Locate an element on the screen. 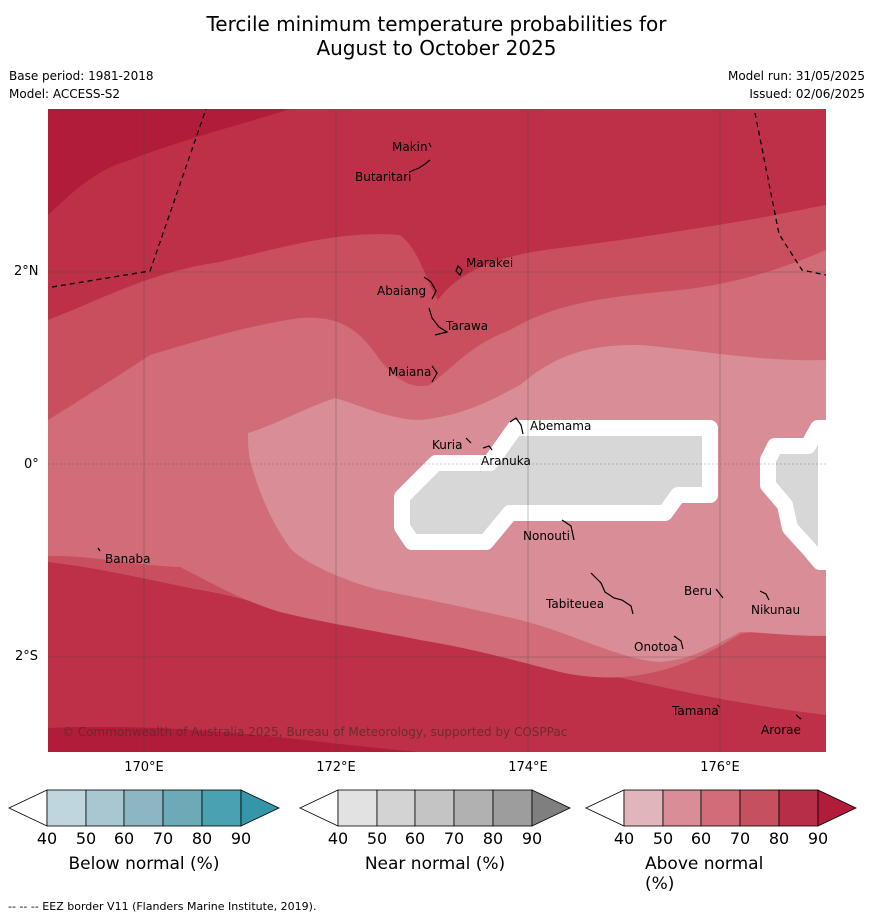  island-label-butaritari: Butaritari is located at coordinates (383, 177).